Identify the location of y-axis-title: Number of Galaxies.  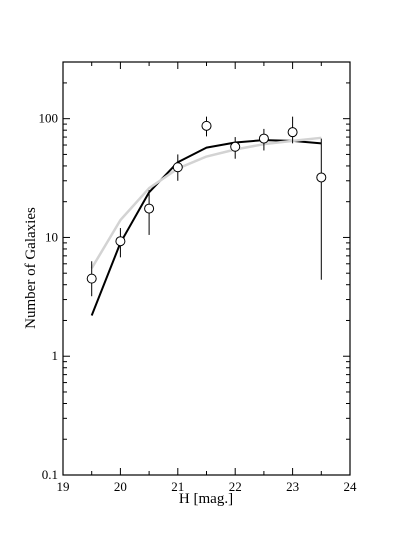
(31, 268).